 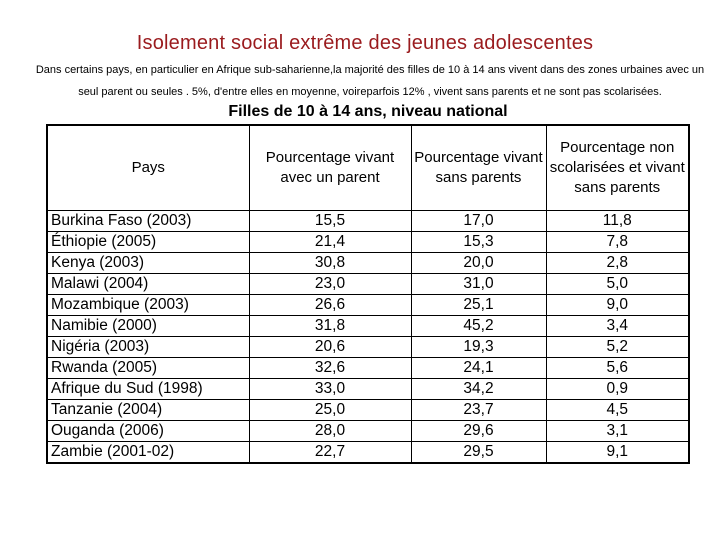 What do you see at coordinates (617, 263) in the screenshot?
I see `value-cell: 2,8` at bounding box center [617, 263].